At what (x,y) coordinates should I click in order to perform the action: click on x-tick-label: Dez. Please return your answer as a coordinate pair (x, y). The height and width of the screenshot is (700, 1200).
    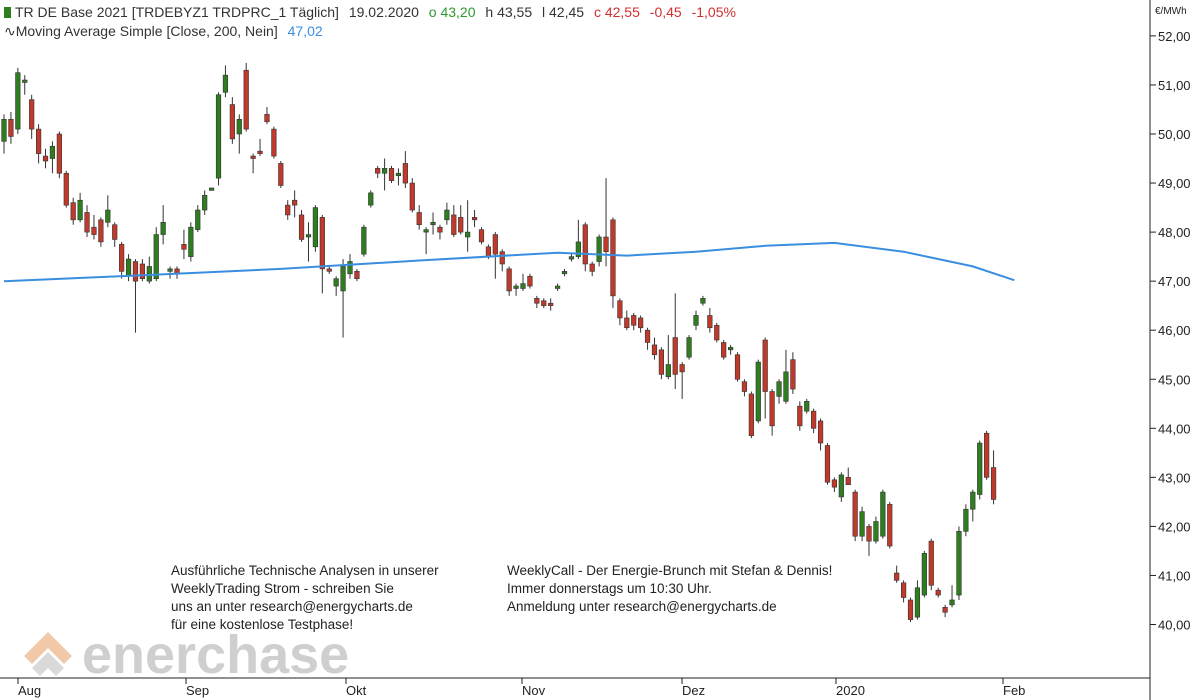
    Looking at the image, I should click on (693, 690).